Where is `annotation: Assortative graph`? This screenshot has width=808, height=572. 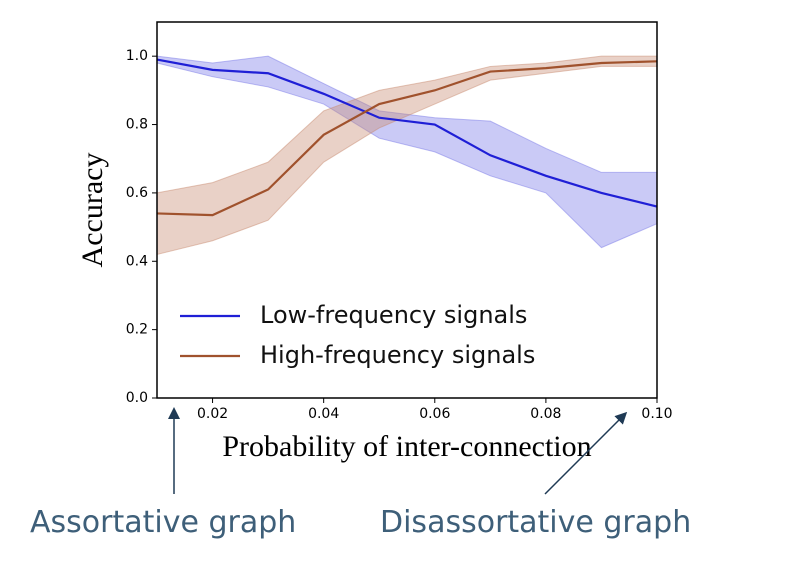 annotation: Assortative graph is located at coordinates (163, 522).